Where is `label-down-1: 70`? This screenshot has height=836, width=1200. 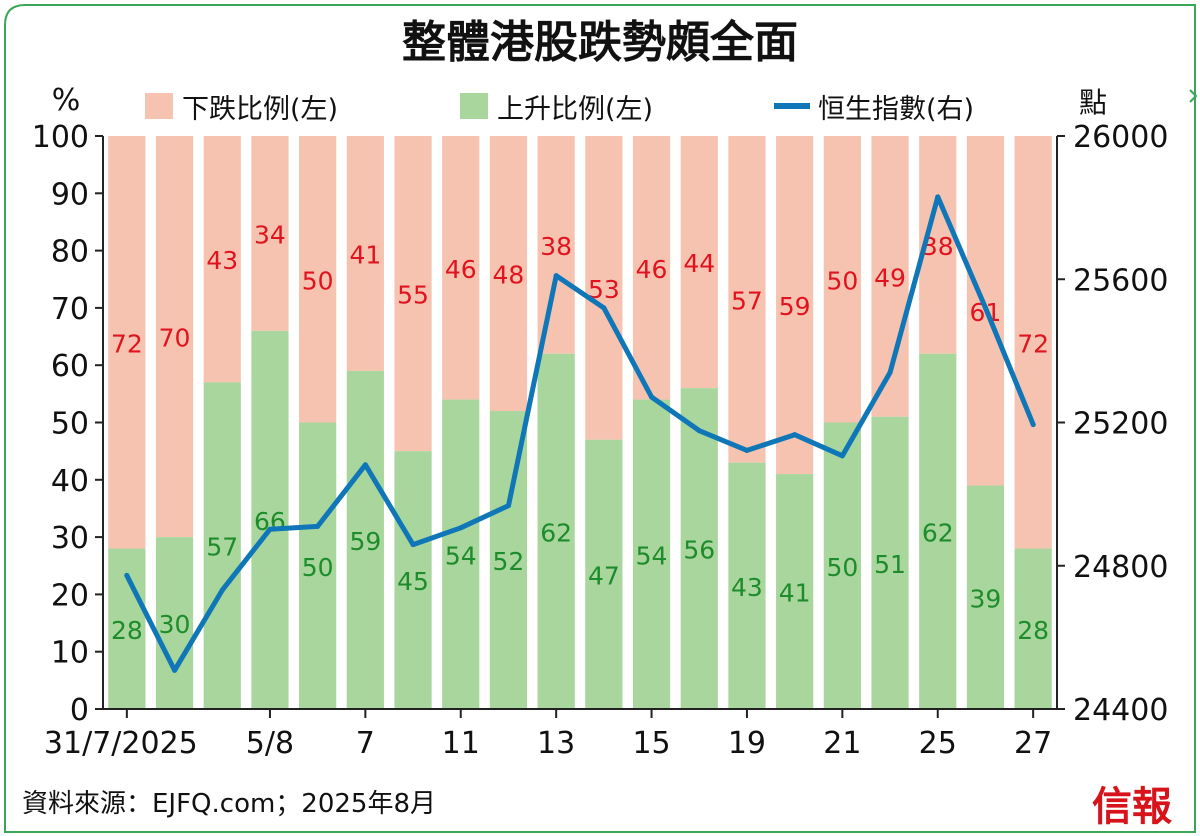 label-down-1: 70 is located at coordinates (175, 338).